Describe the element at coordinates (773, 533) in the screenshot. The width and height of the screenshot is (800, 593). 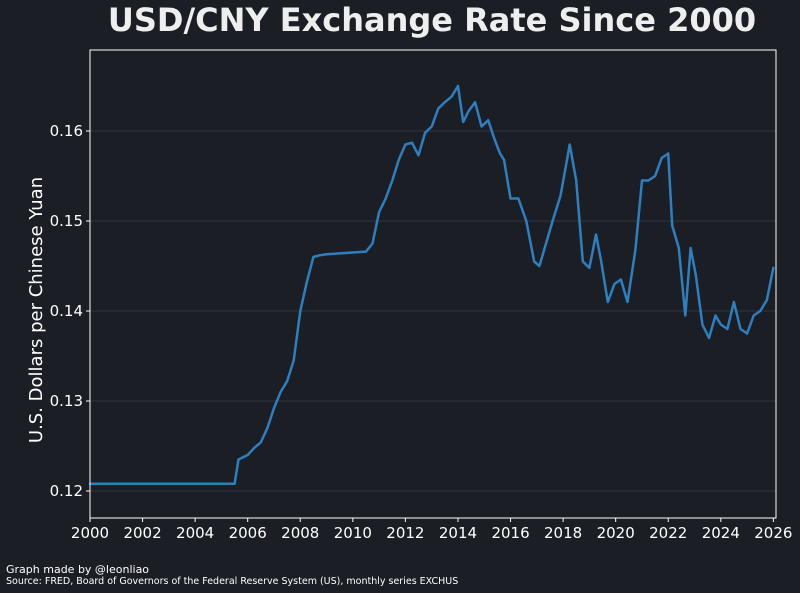
I see `x-tick-label: 2026` at that location.